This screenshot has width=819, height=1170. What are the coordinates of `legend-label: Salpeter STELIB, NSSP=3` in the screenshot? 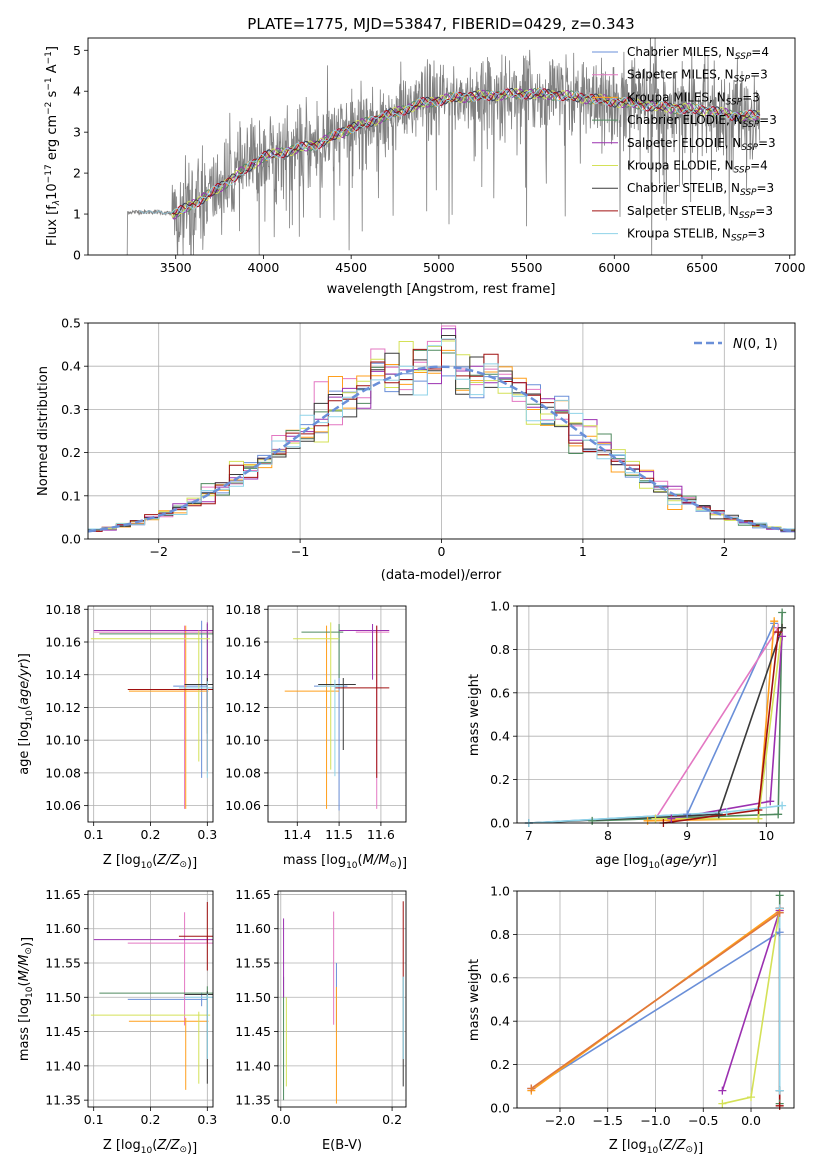 It's located at (700, 212).